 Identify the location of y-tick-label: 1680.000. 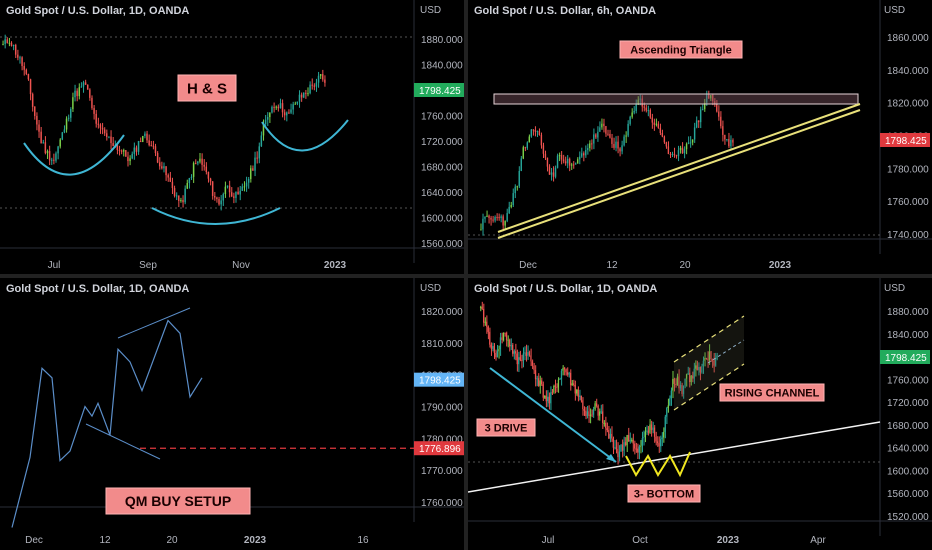
(442, 168).